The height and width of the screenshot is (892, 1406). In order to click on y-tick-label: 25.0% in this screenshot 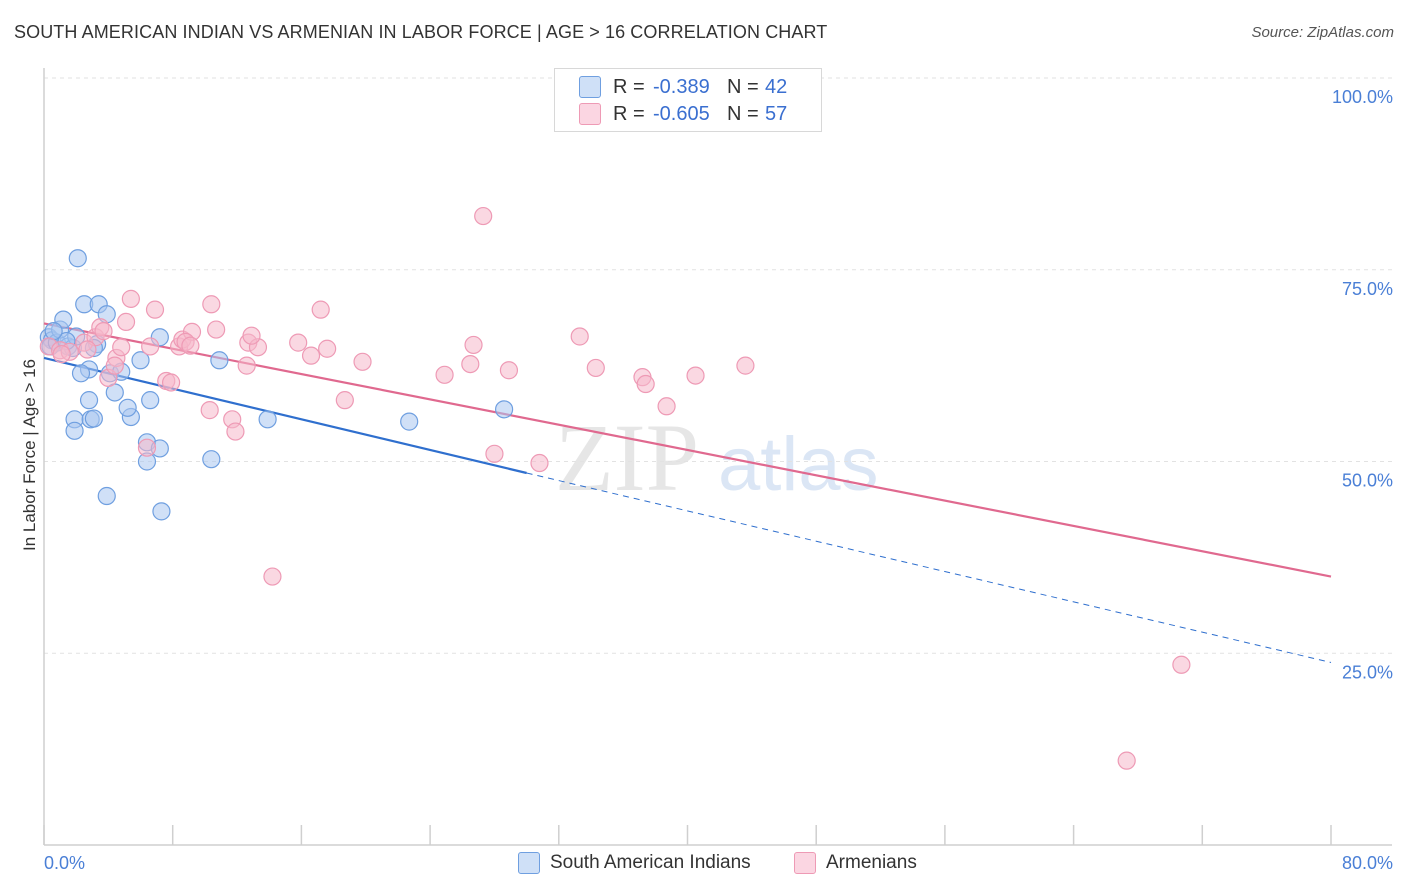, I will do `click(1367, 672)`.